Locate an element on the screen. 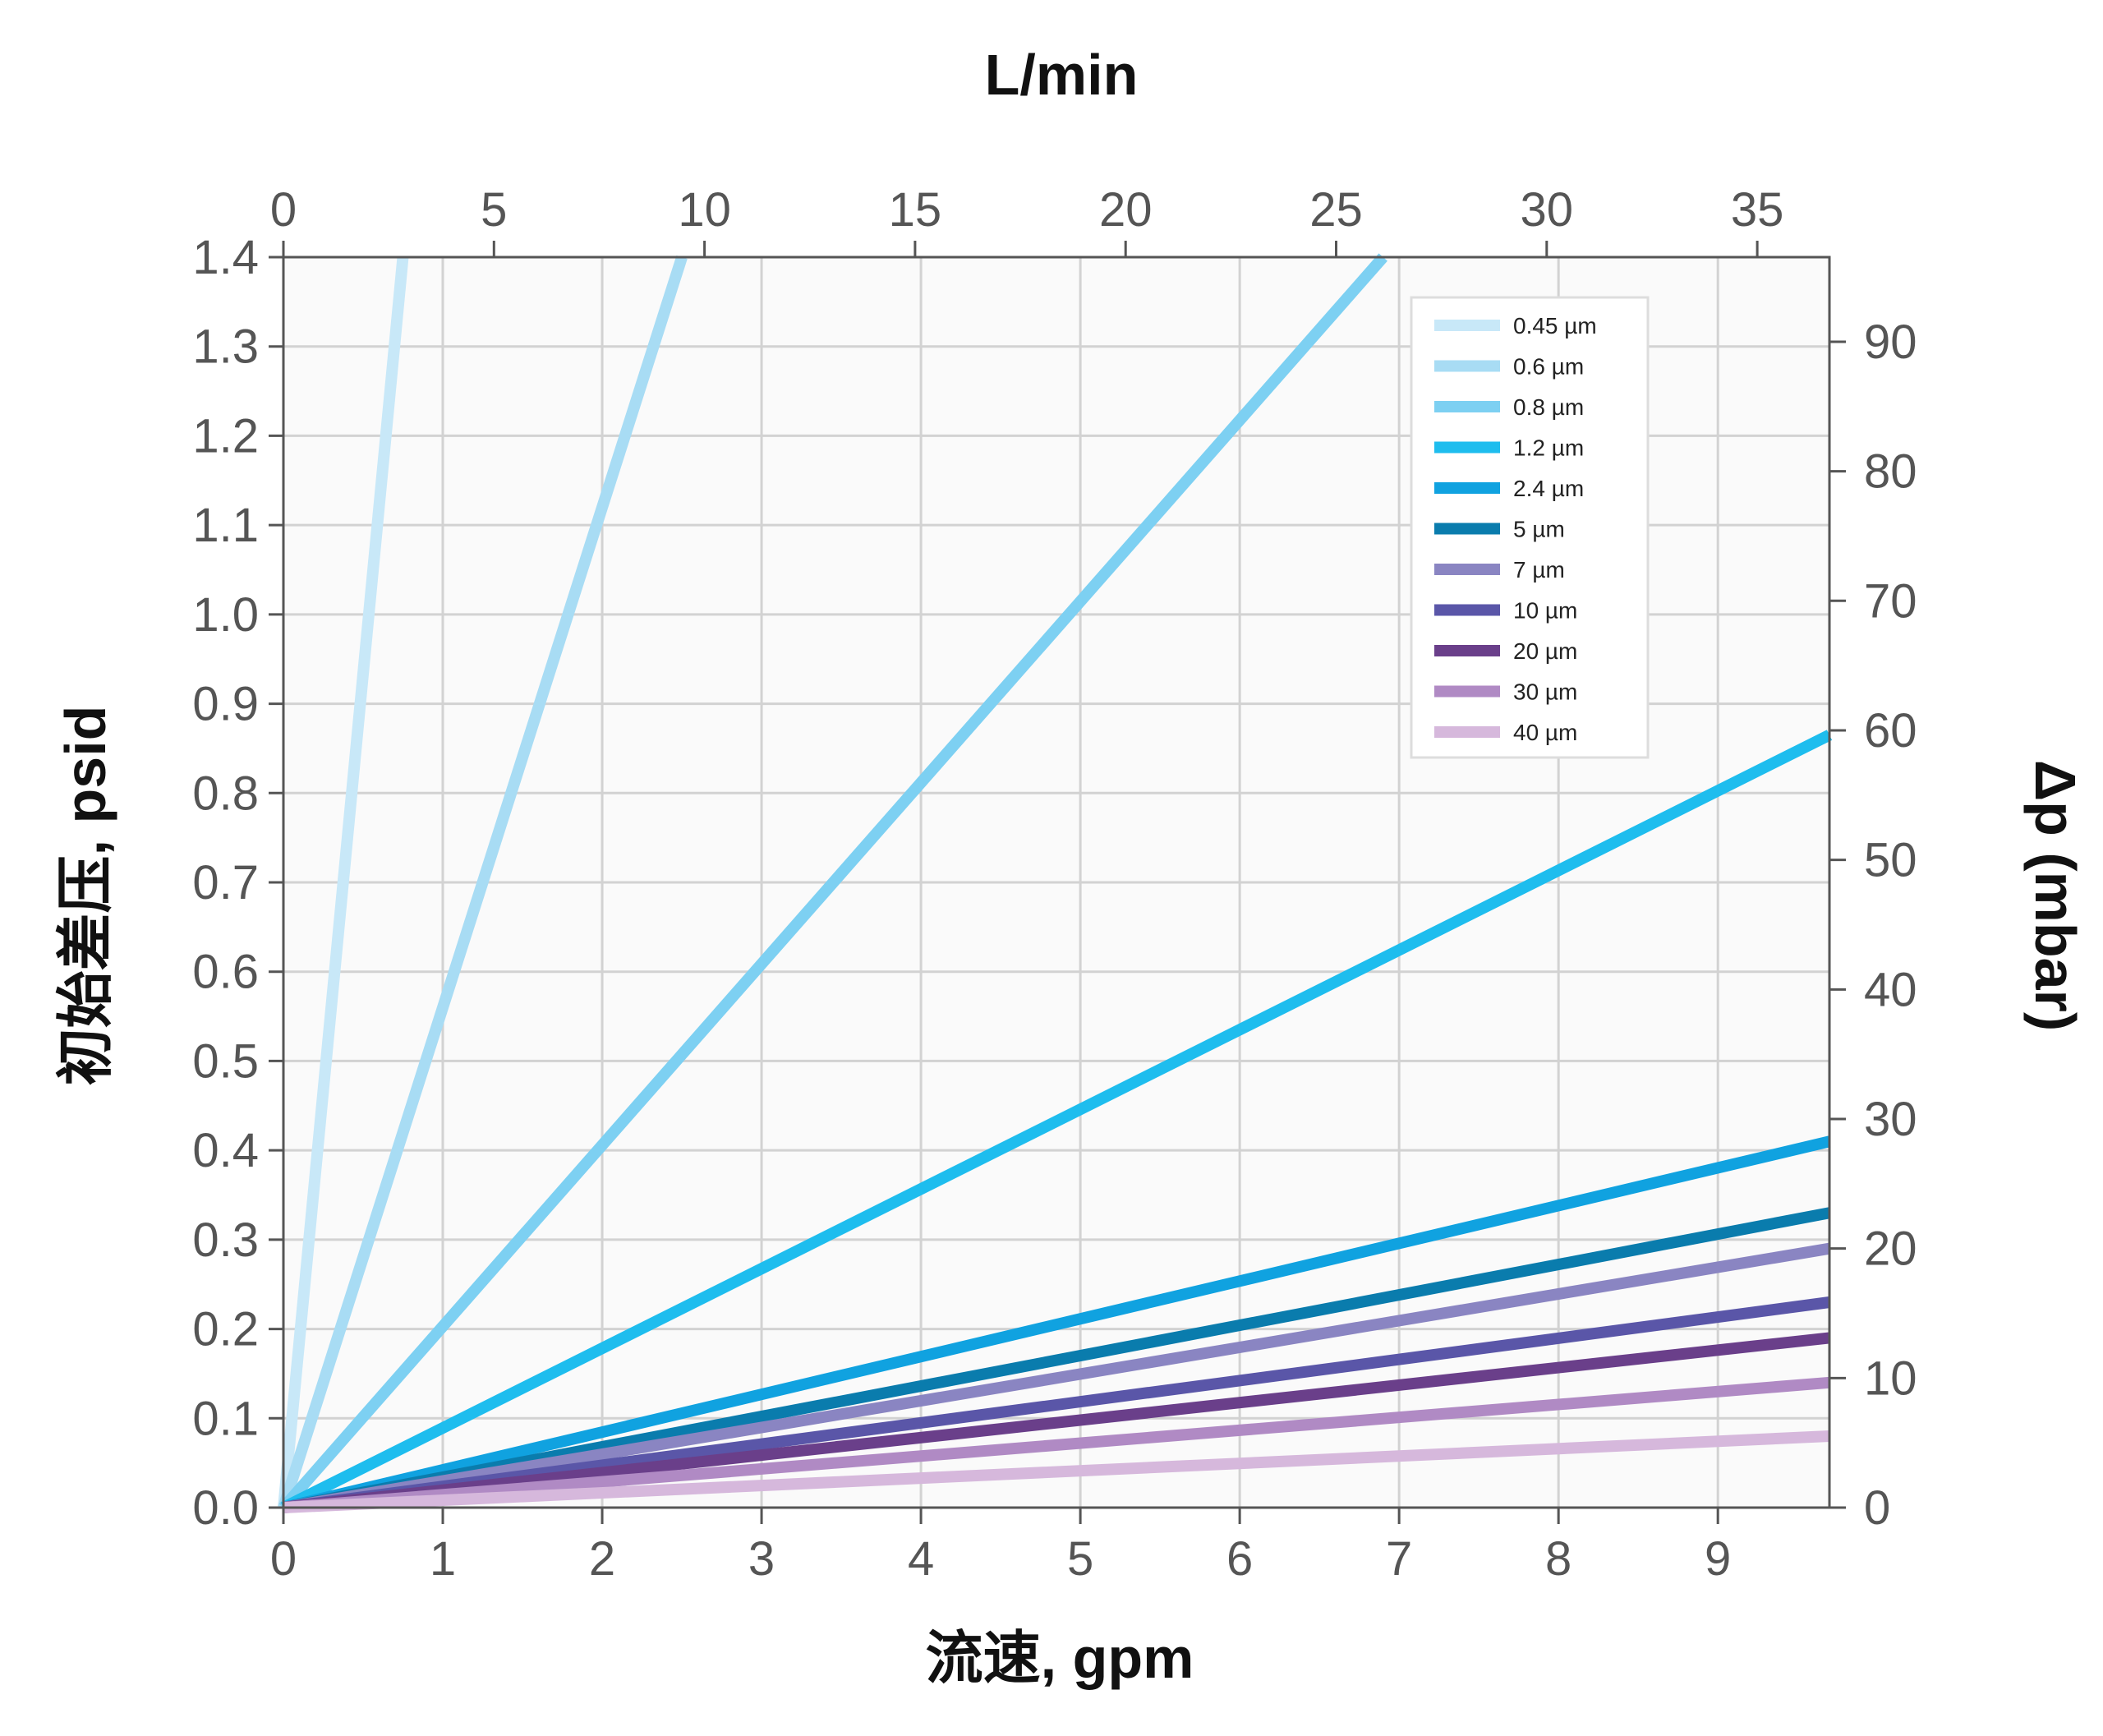 This screenshot has width=2103, height=1736. x-tick-label: 6 is located at coordinates (1239, 1559).